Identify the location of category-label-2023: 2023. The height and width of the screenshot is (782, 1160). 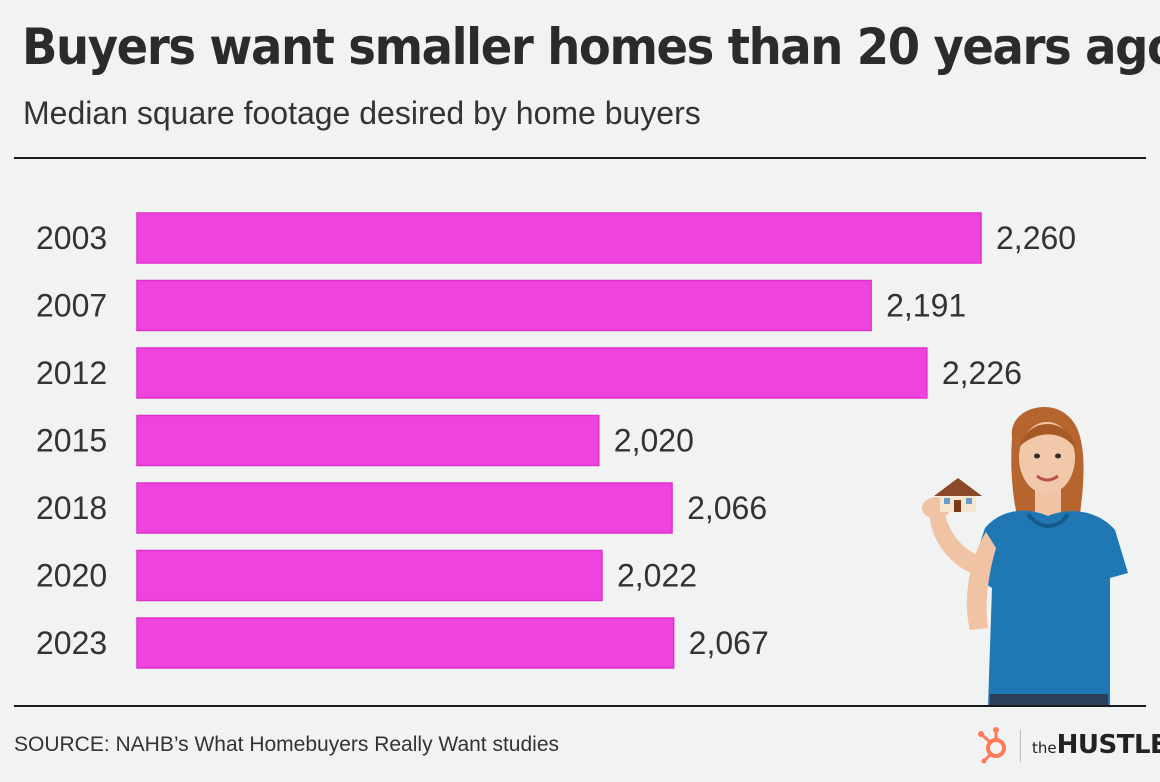
(71, 643).